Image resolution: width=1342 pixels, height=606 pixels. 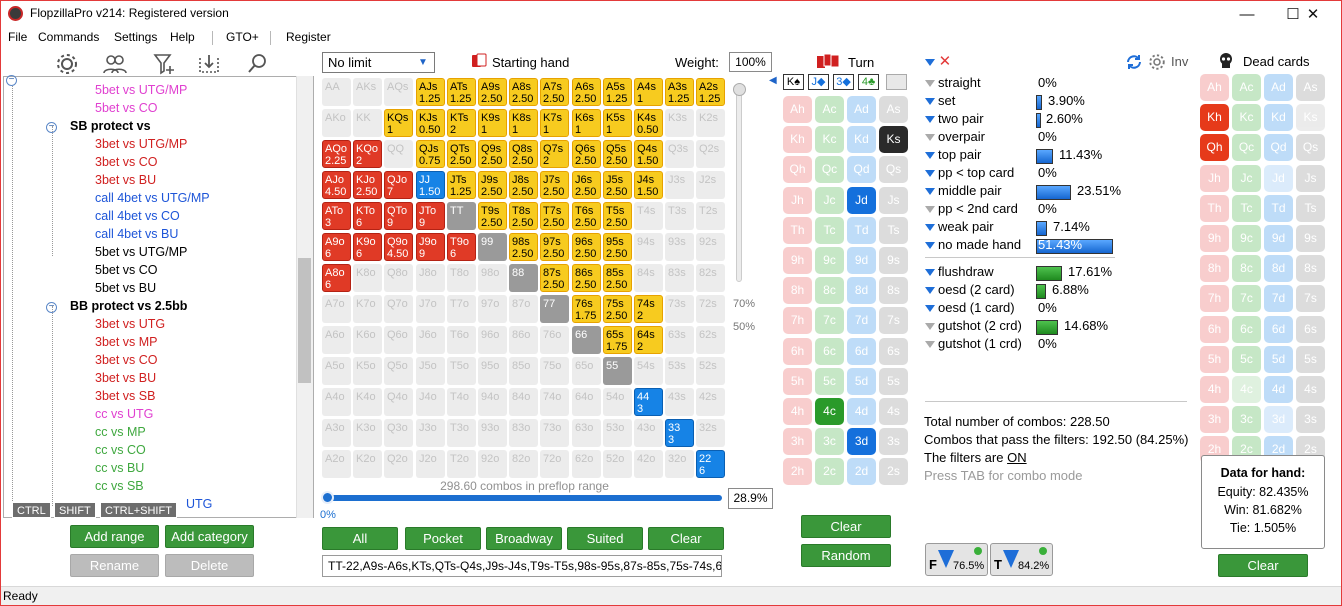 What do you see at coordinates (554, 92) in the screenshot?
I see `hand-cell: A7s 2.50` at bounding box center [554, 92].